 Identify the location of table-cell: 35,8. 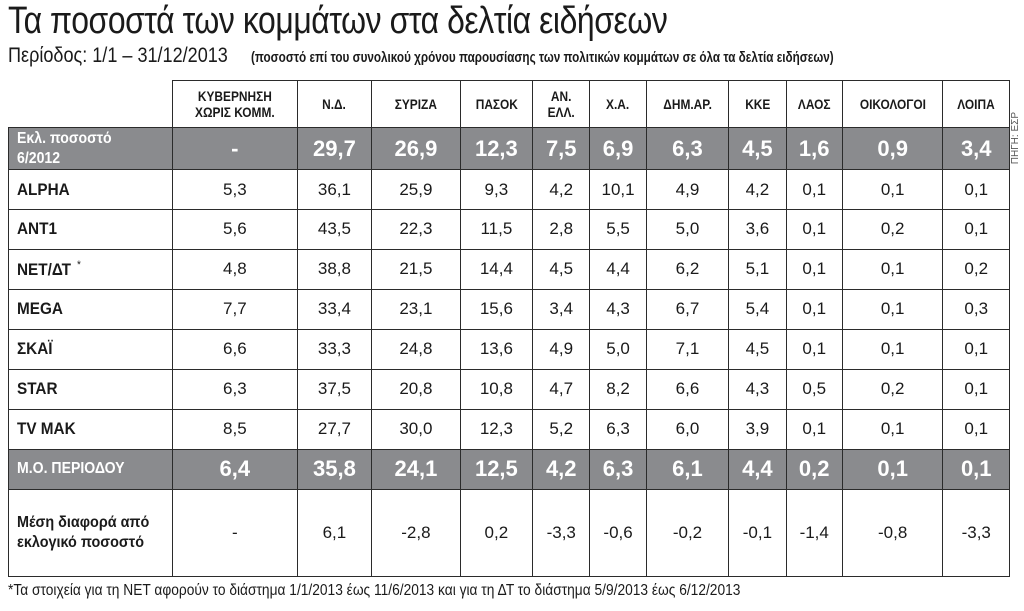
(334, 469).